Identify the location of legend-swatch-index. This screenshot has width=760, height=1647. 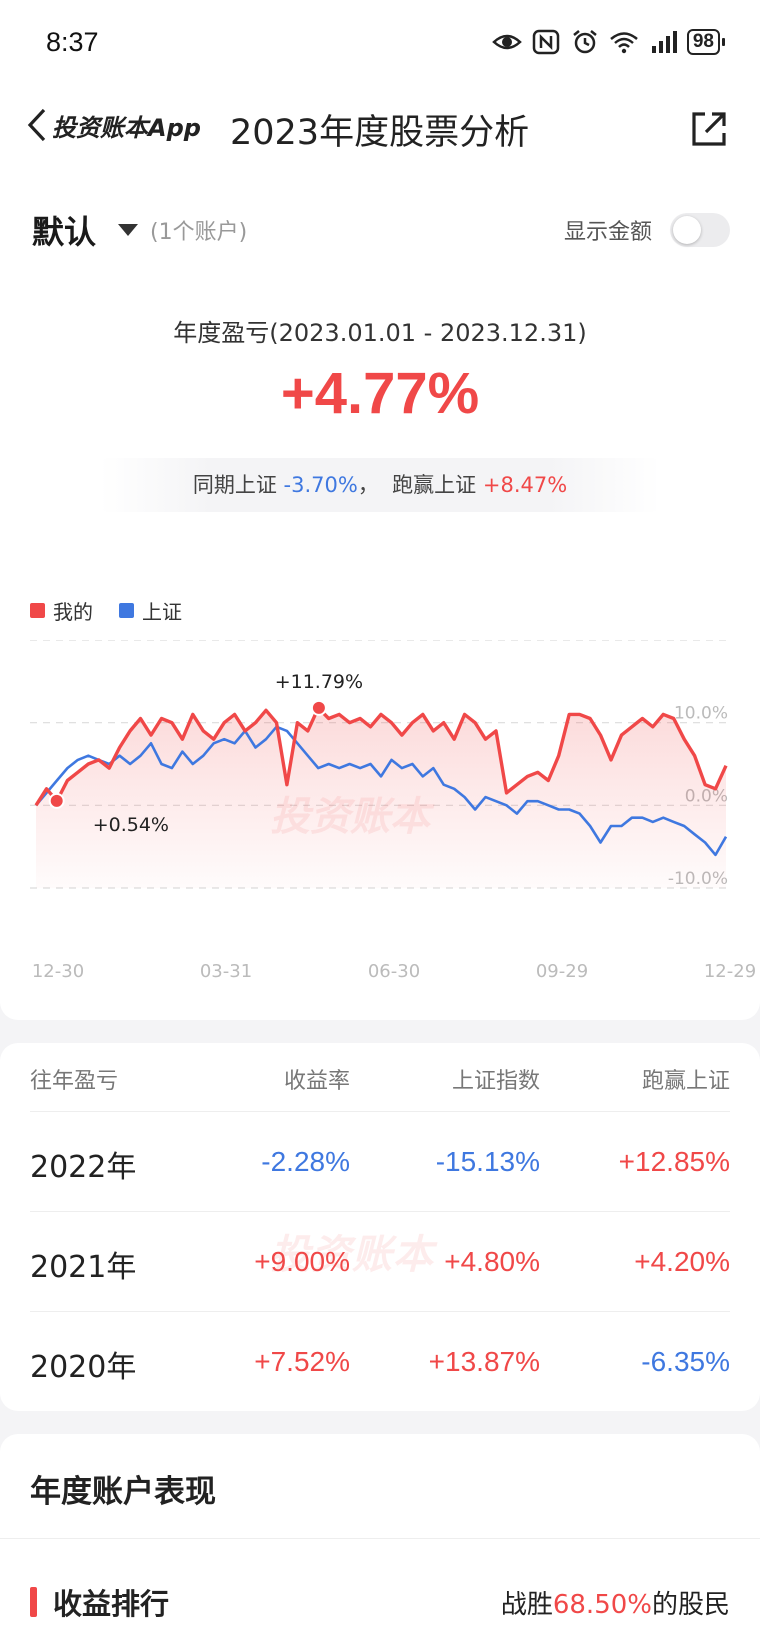
(126, 610).